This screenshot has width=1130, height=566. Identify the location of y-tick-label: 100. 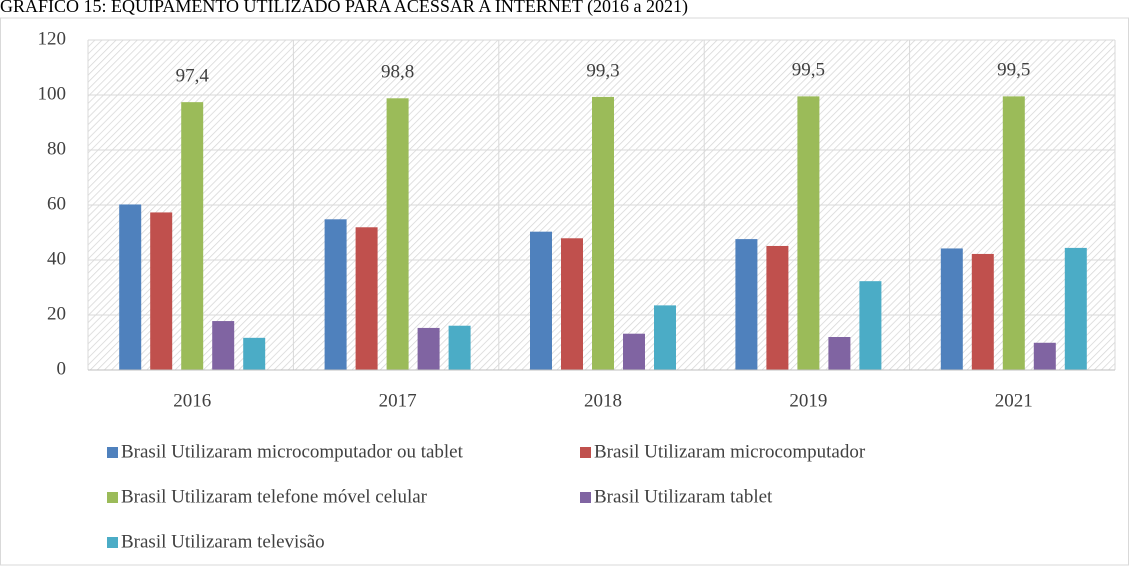
(52, 93).